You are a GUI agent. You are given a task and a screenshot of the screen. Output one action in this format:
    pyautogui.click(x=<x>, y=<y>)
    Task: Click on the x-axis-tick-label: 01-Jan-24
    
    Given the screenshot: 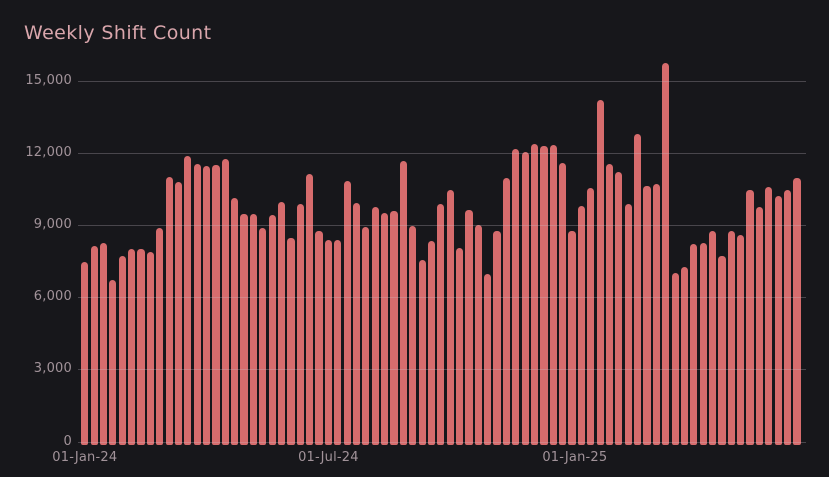 What is the action you would take?
    pyautogui.click(x=85, y=457)
    